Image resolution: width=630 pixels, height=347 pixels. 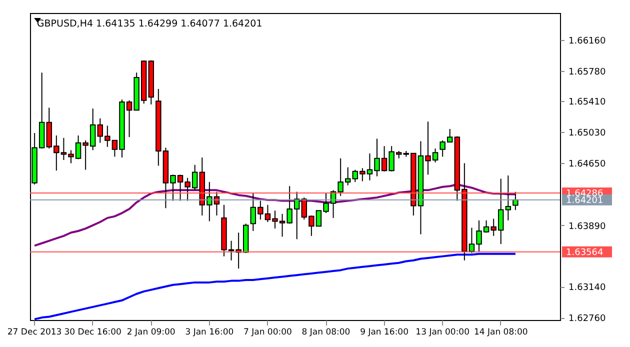 What do you see at coordinates (587, 319) in the screenshot?
I see `y-tick-label: 1.62760` at bounding box center [587, 319].